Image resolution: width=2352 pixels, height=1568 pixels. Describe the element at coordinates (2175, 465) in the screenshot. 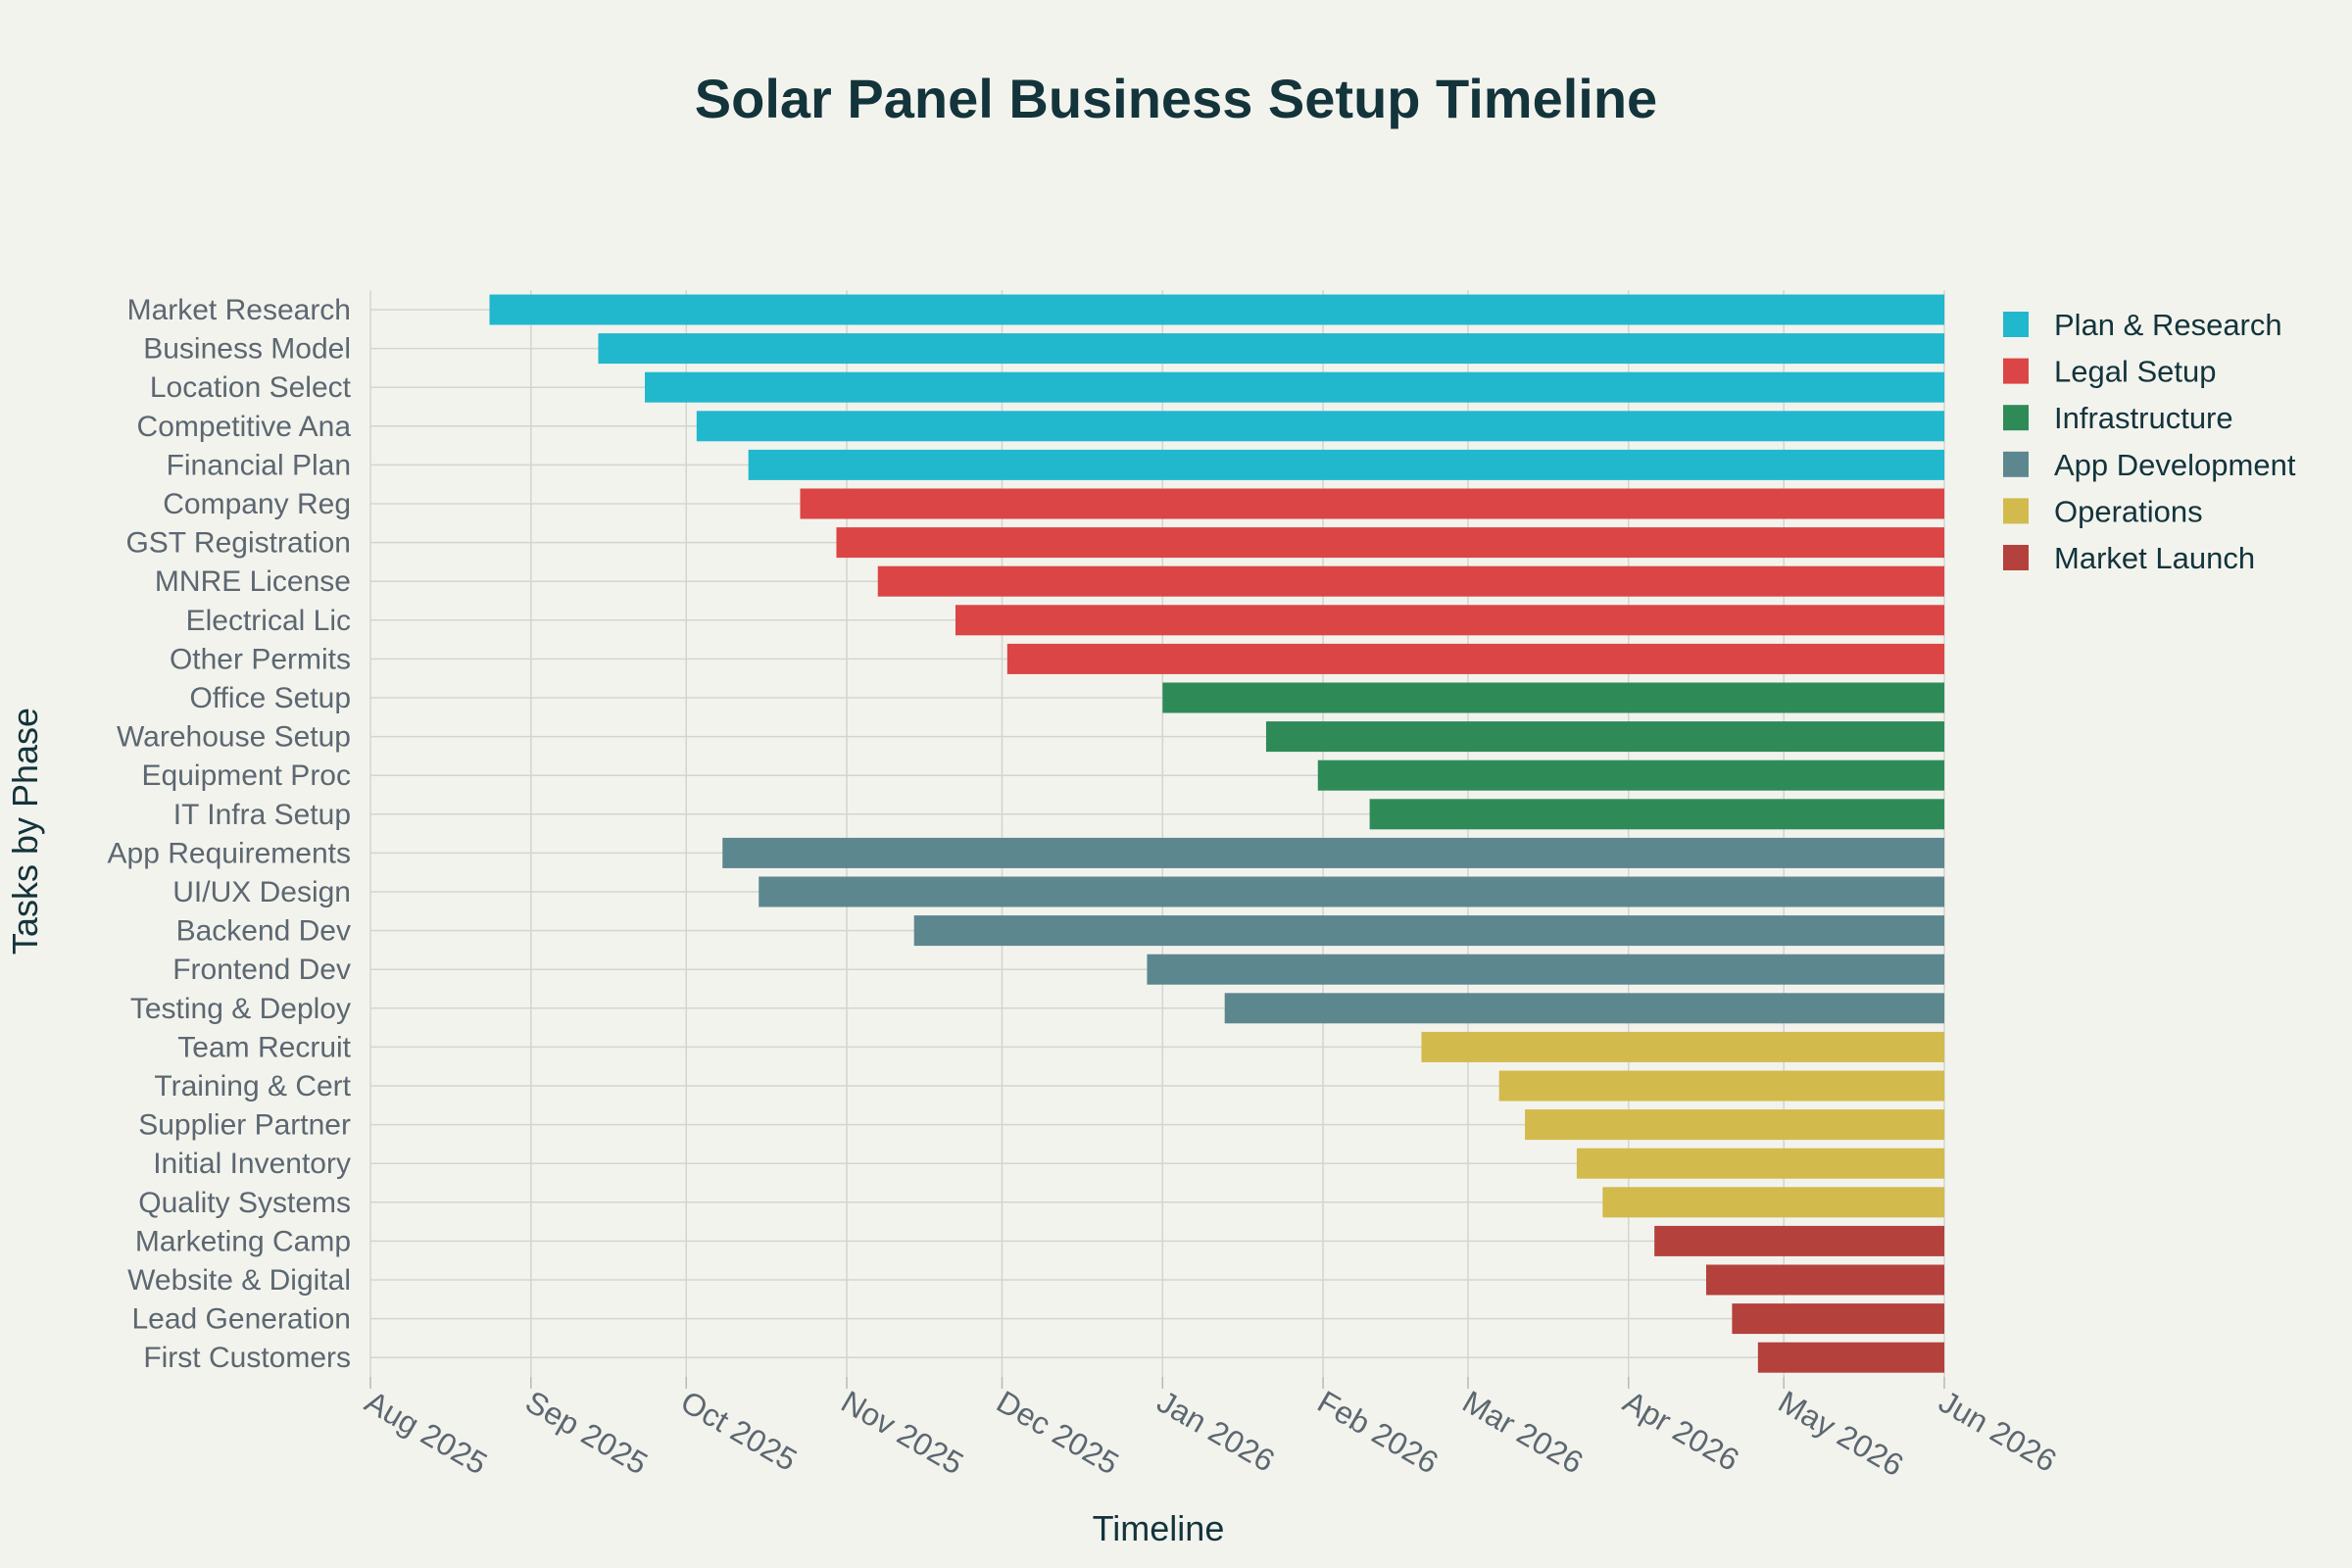

I see `legend-label: App Development` at that location.